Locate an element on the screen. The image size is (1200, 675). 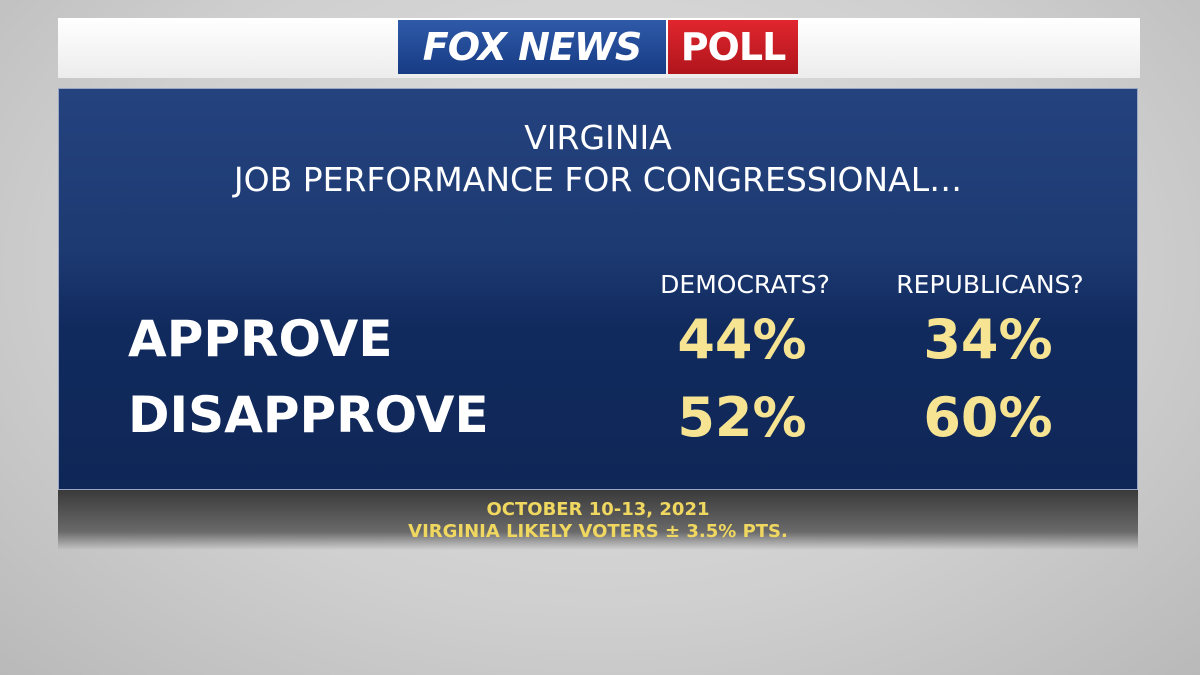
row-label: APPROVE is located at coordinates (260, 339).